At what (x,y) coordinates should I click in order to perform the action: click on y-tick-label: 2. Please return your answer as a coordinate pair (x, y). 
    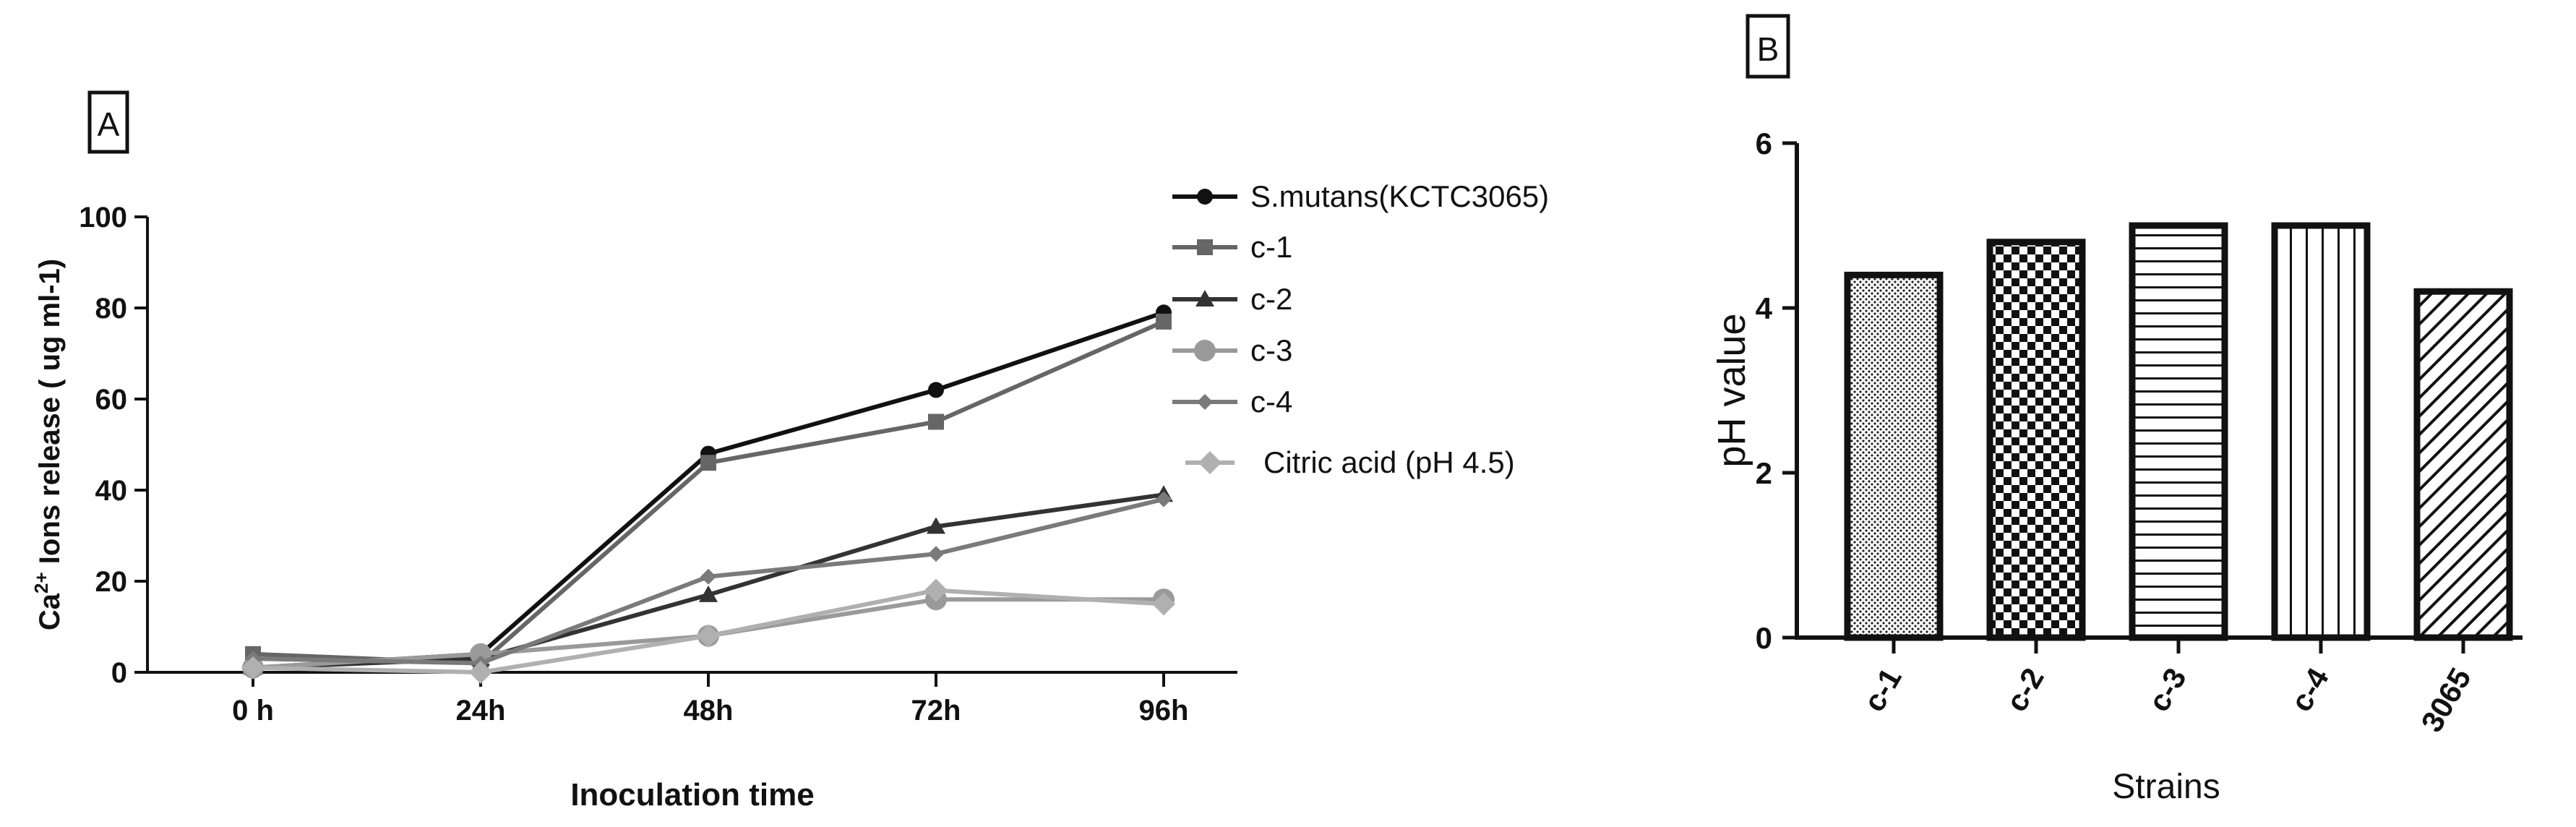
    Looking at the image, I should click on (1764, 473).